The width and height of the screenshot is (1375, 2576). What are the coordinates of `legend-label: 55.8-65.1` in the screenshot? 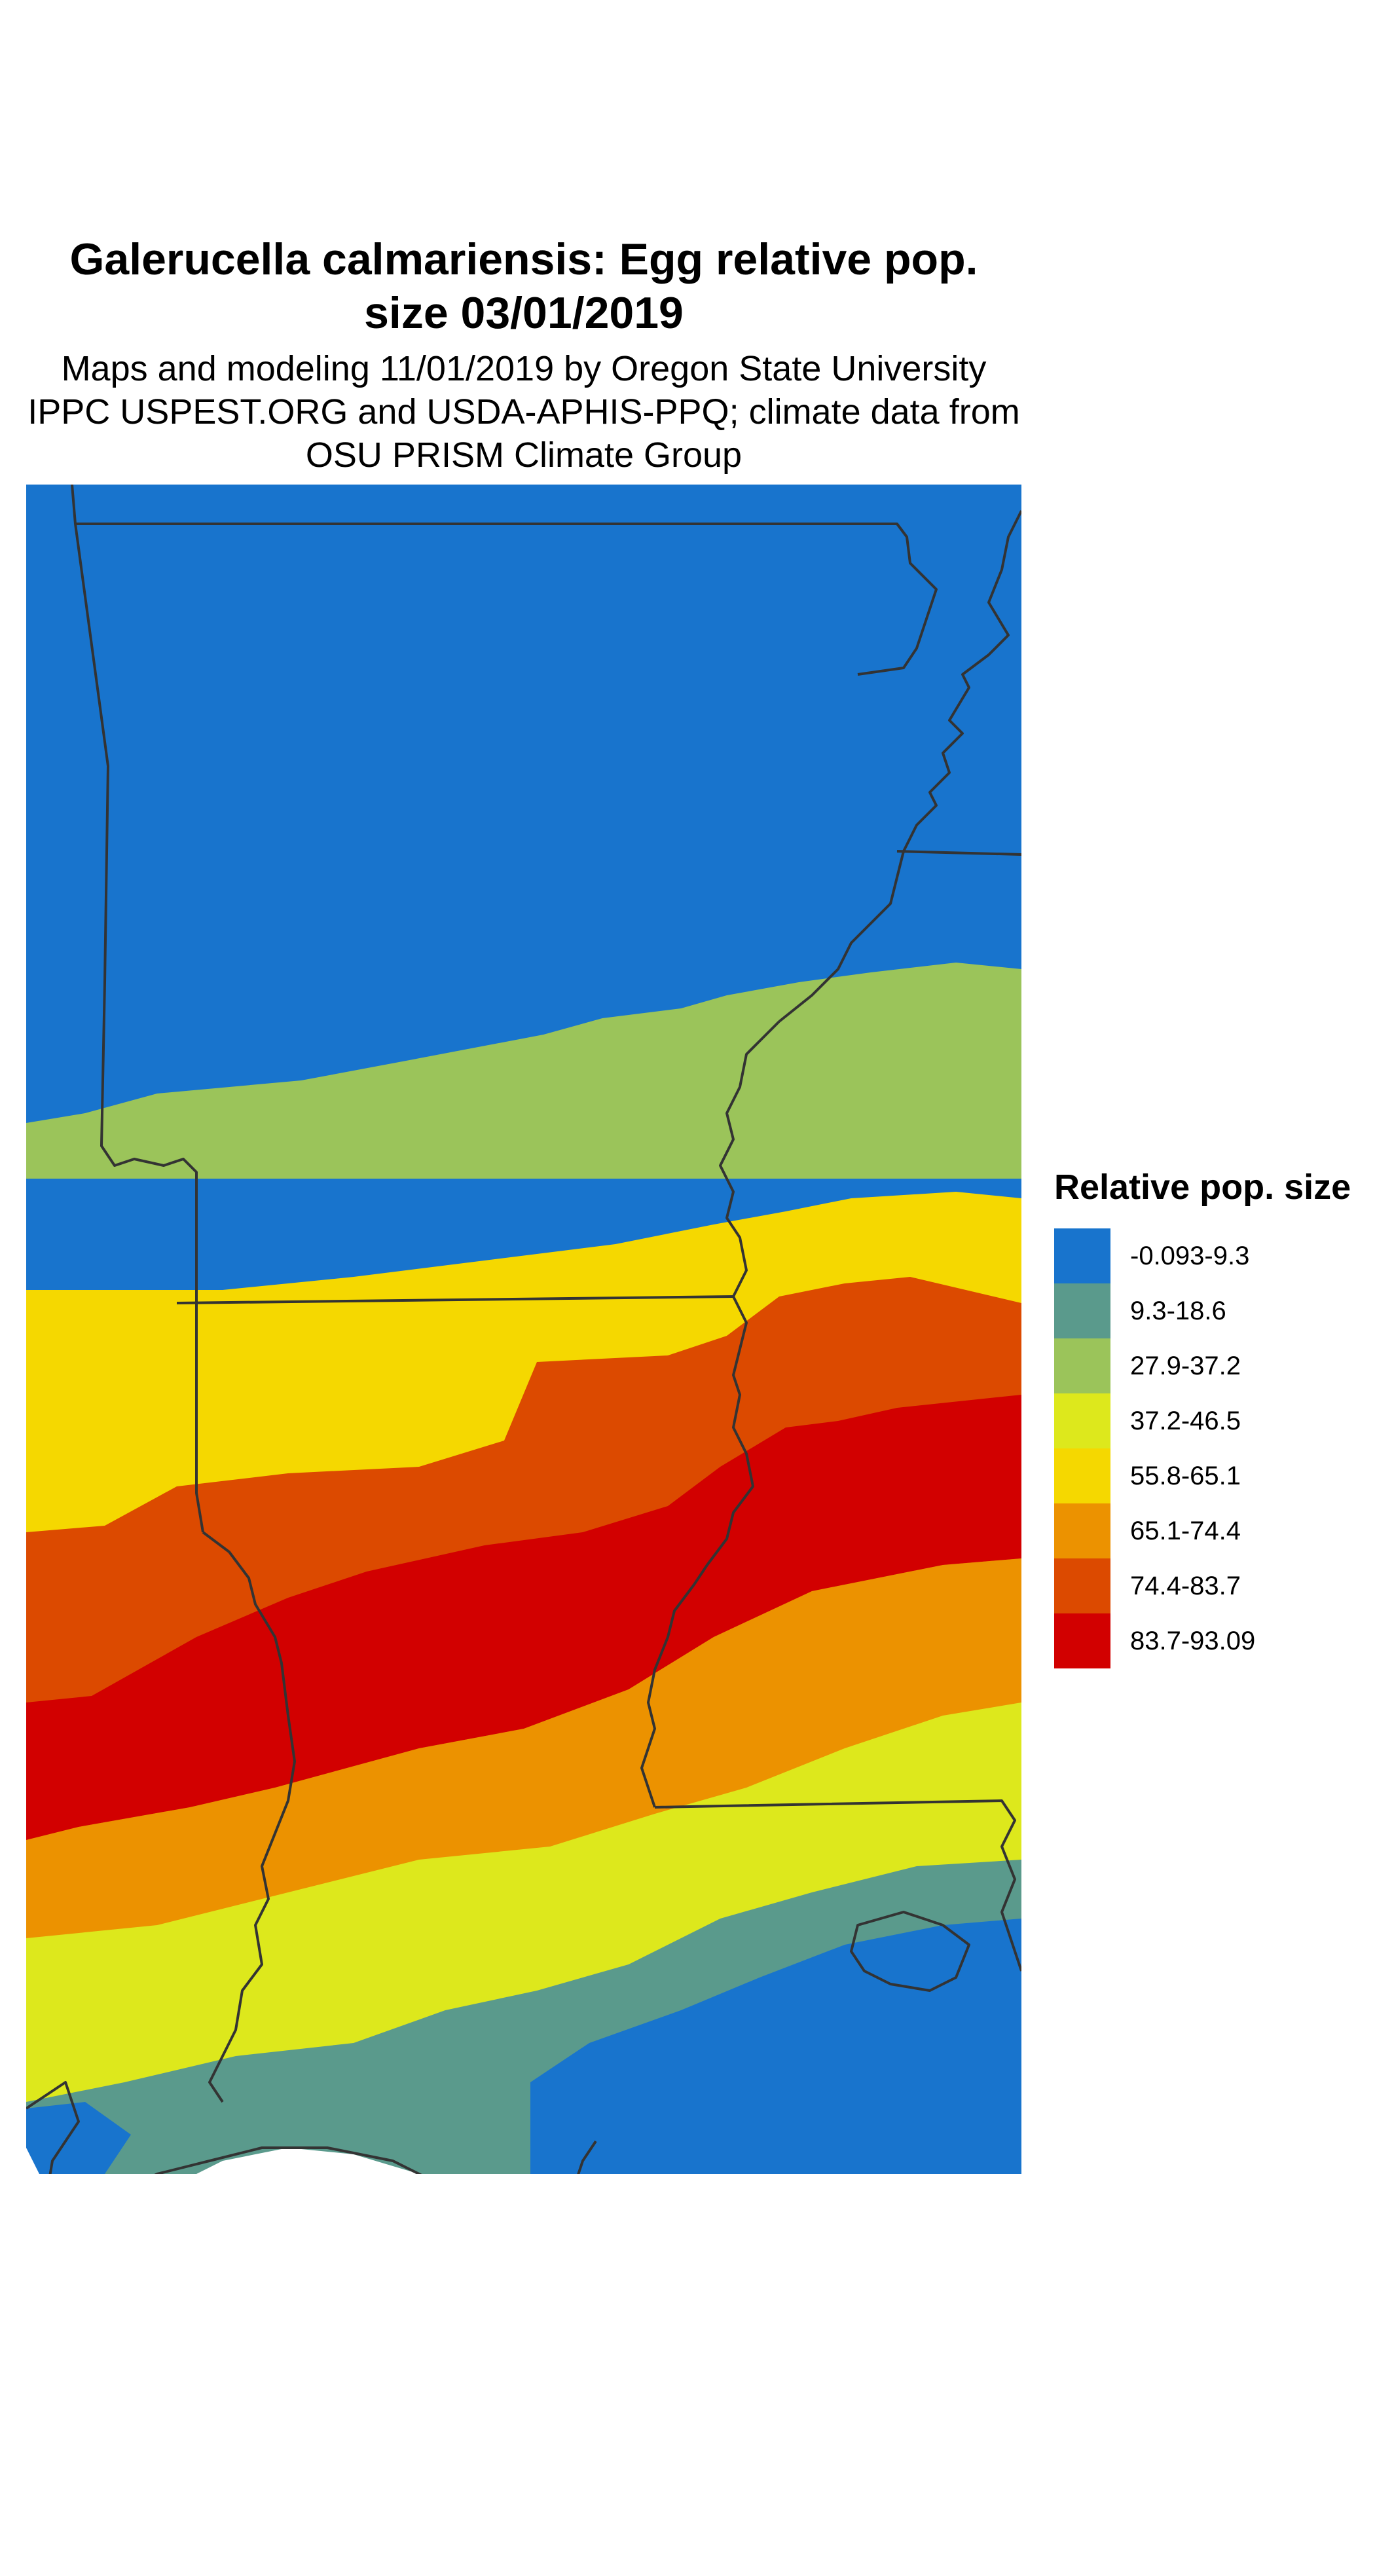 It's located at (1185, 1475).